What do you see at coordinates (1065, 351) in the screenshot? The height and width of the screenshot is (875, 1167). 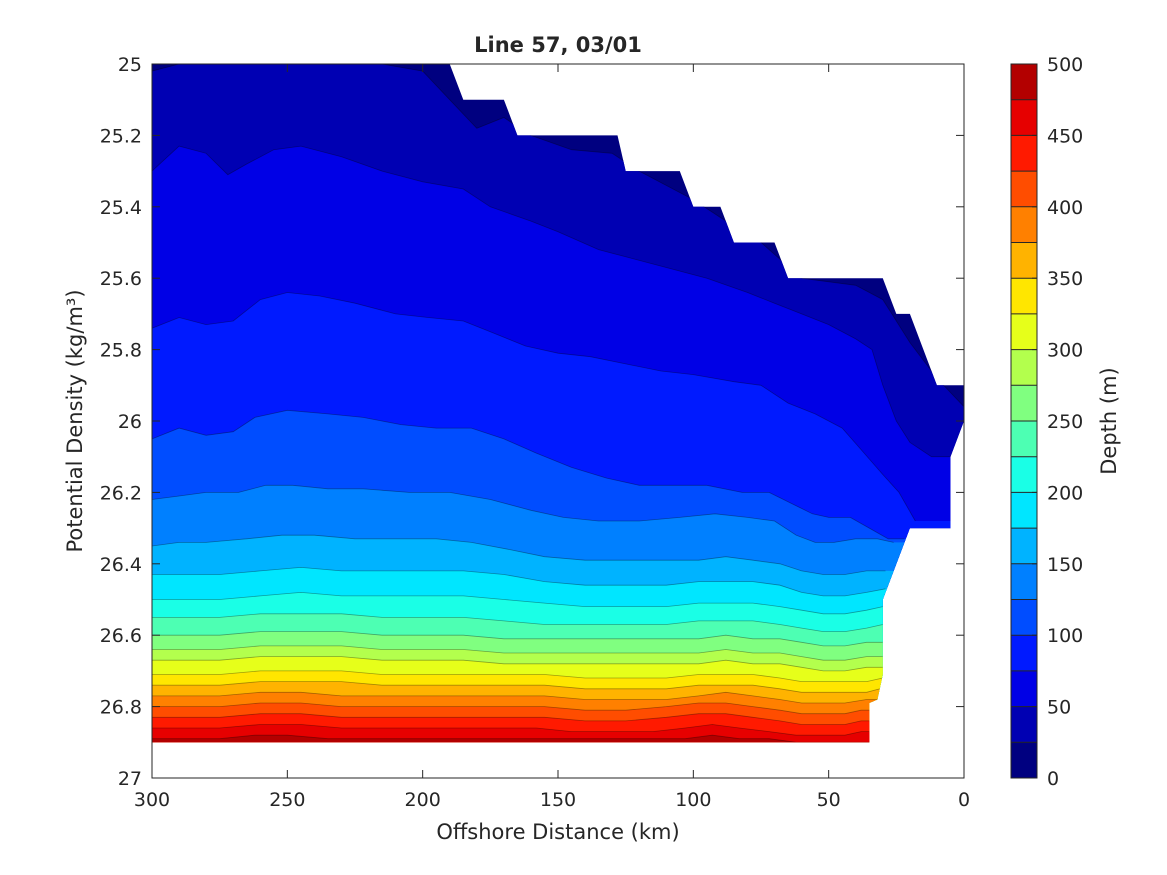 I see `colorbar-tick-label: 300` at bounding box center [1065, 351].